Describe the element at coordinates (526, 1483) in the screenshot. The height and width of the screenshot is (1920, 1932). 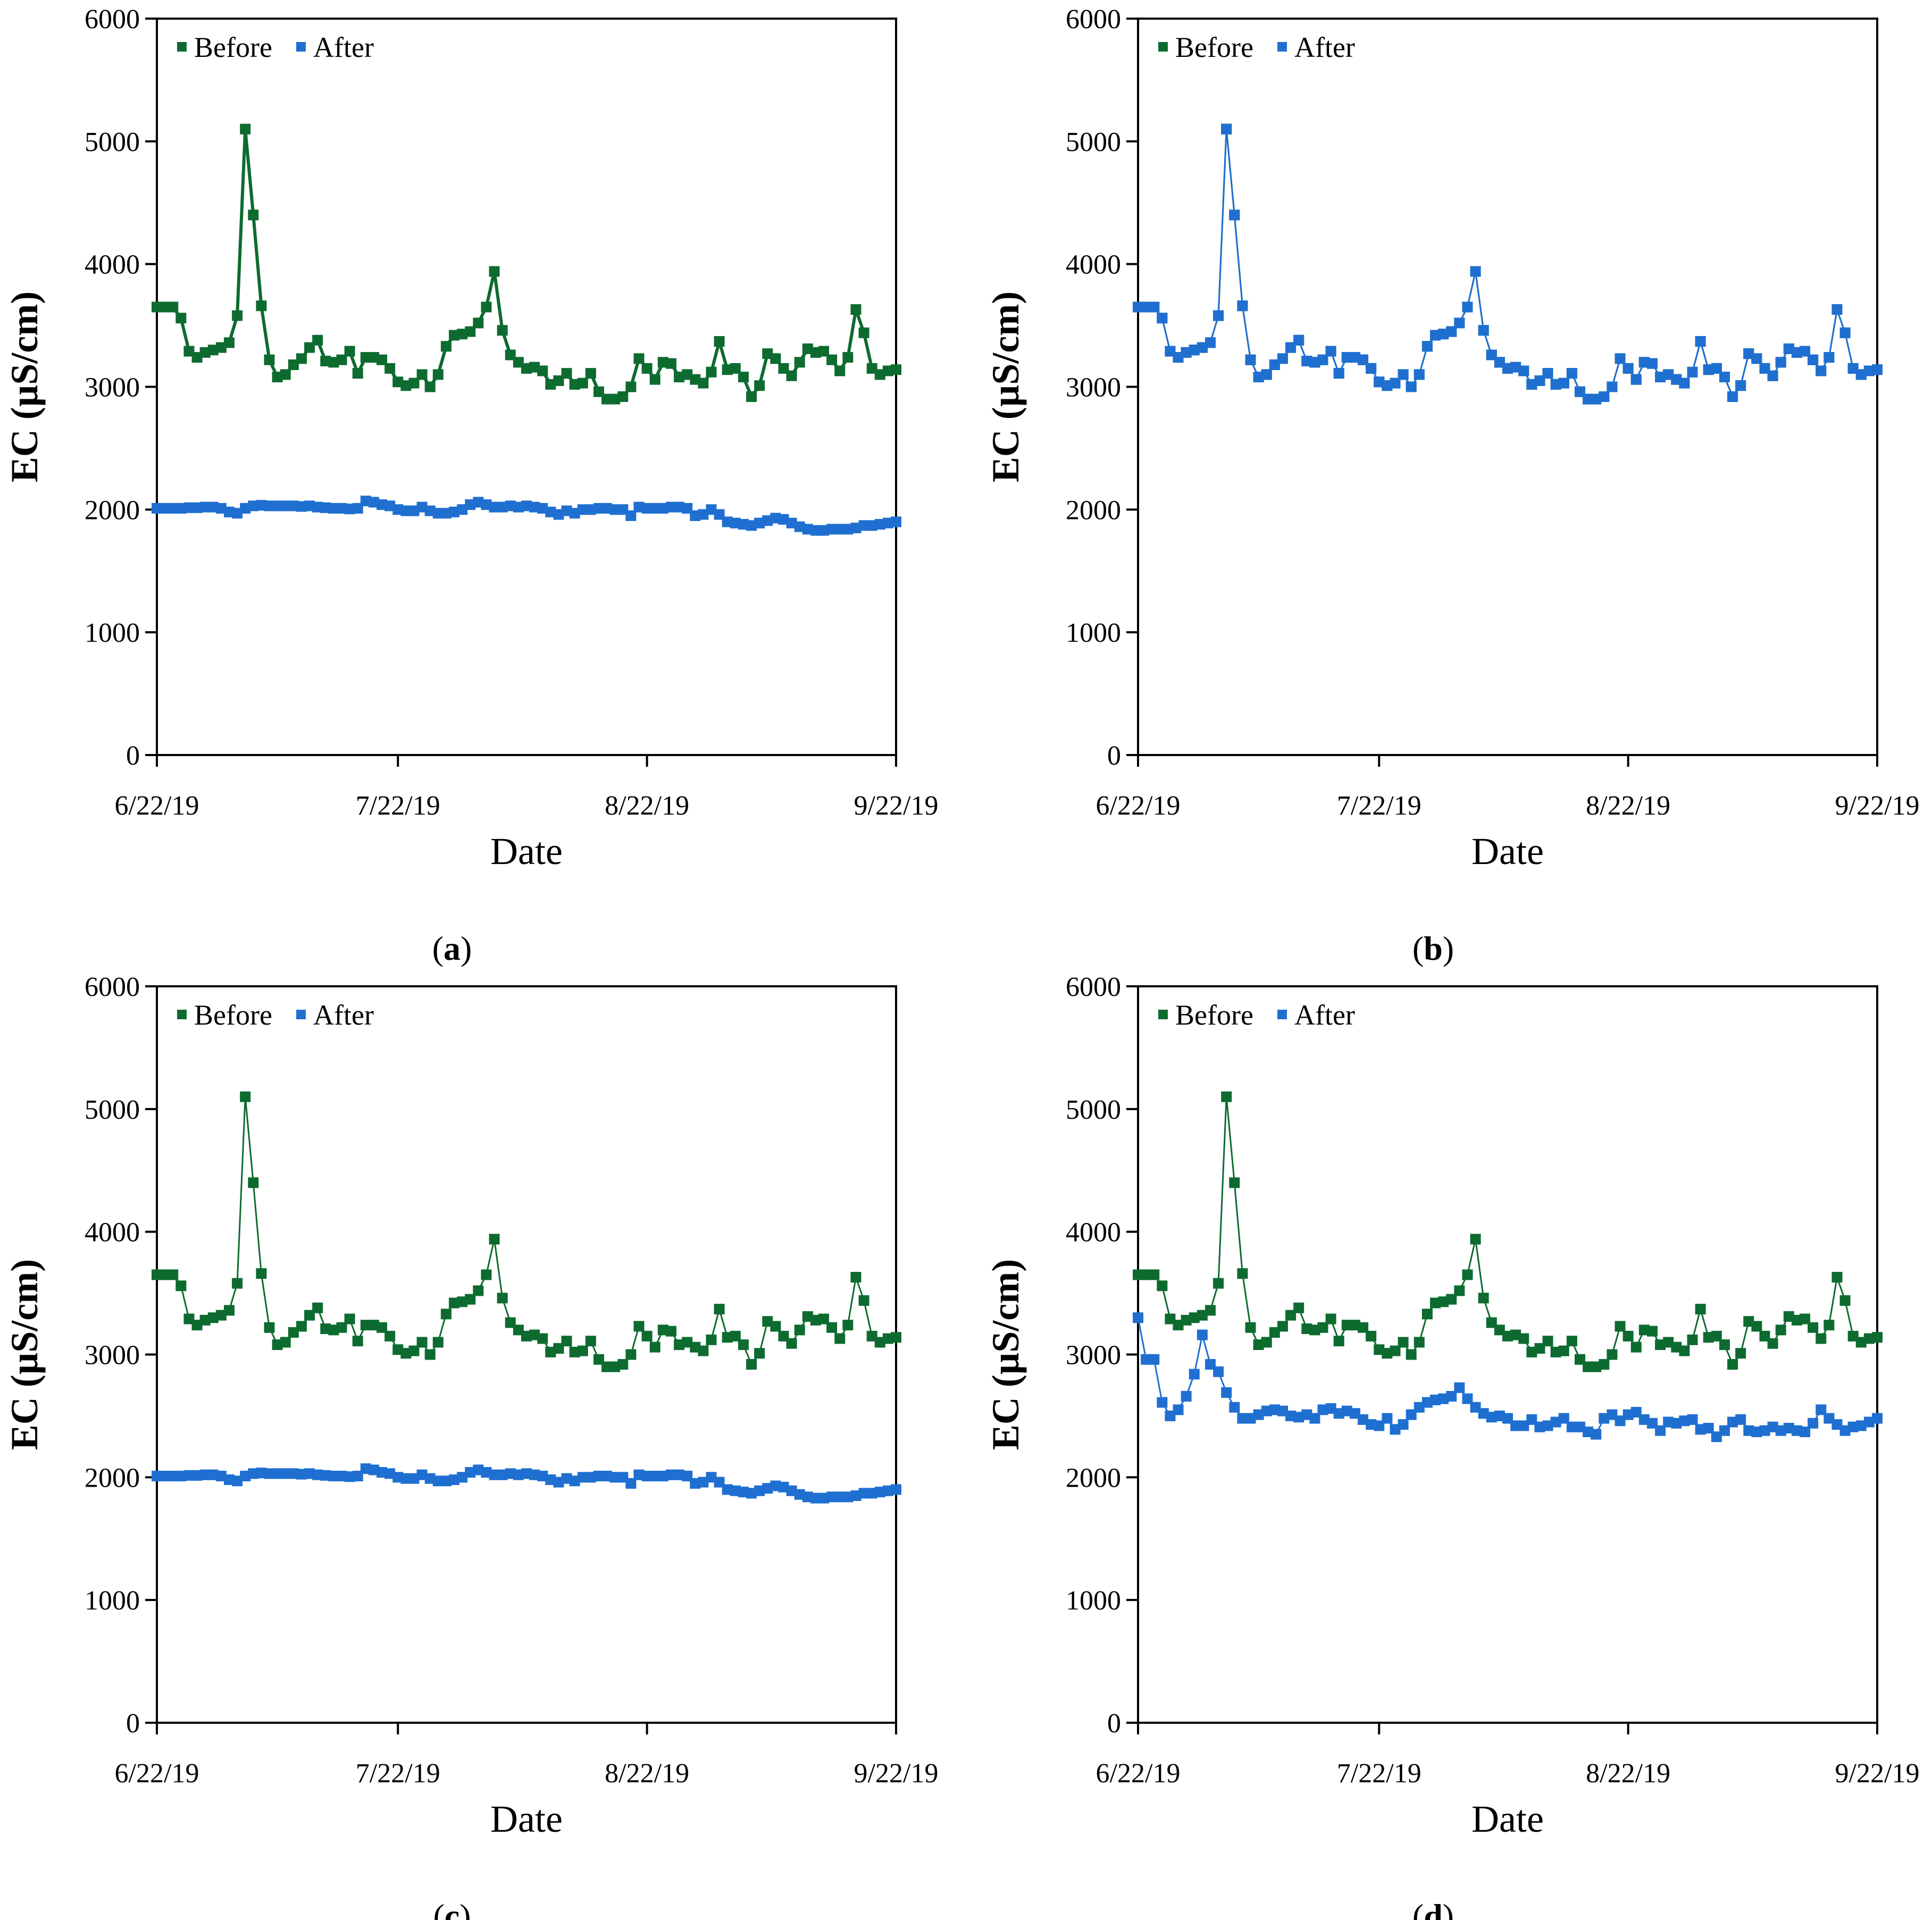
I see `series-after` at that location.